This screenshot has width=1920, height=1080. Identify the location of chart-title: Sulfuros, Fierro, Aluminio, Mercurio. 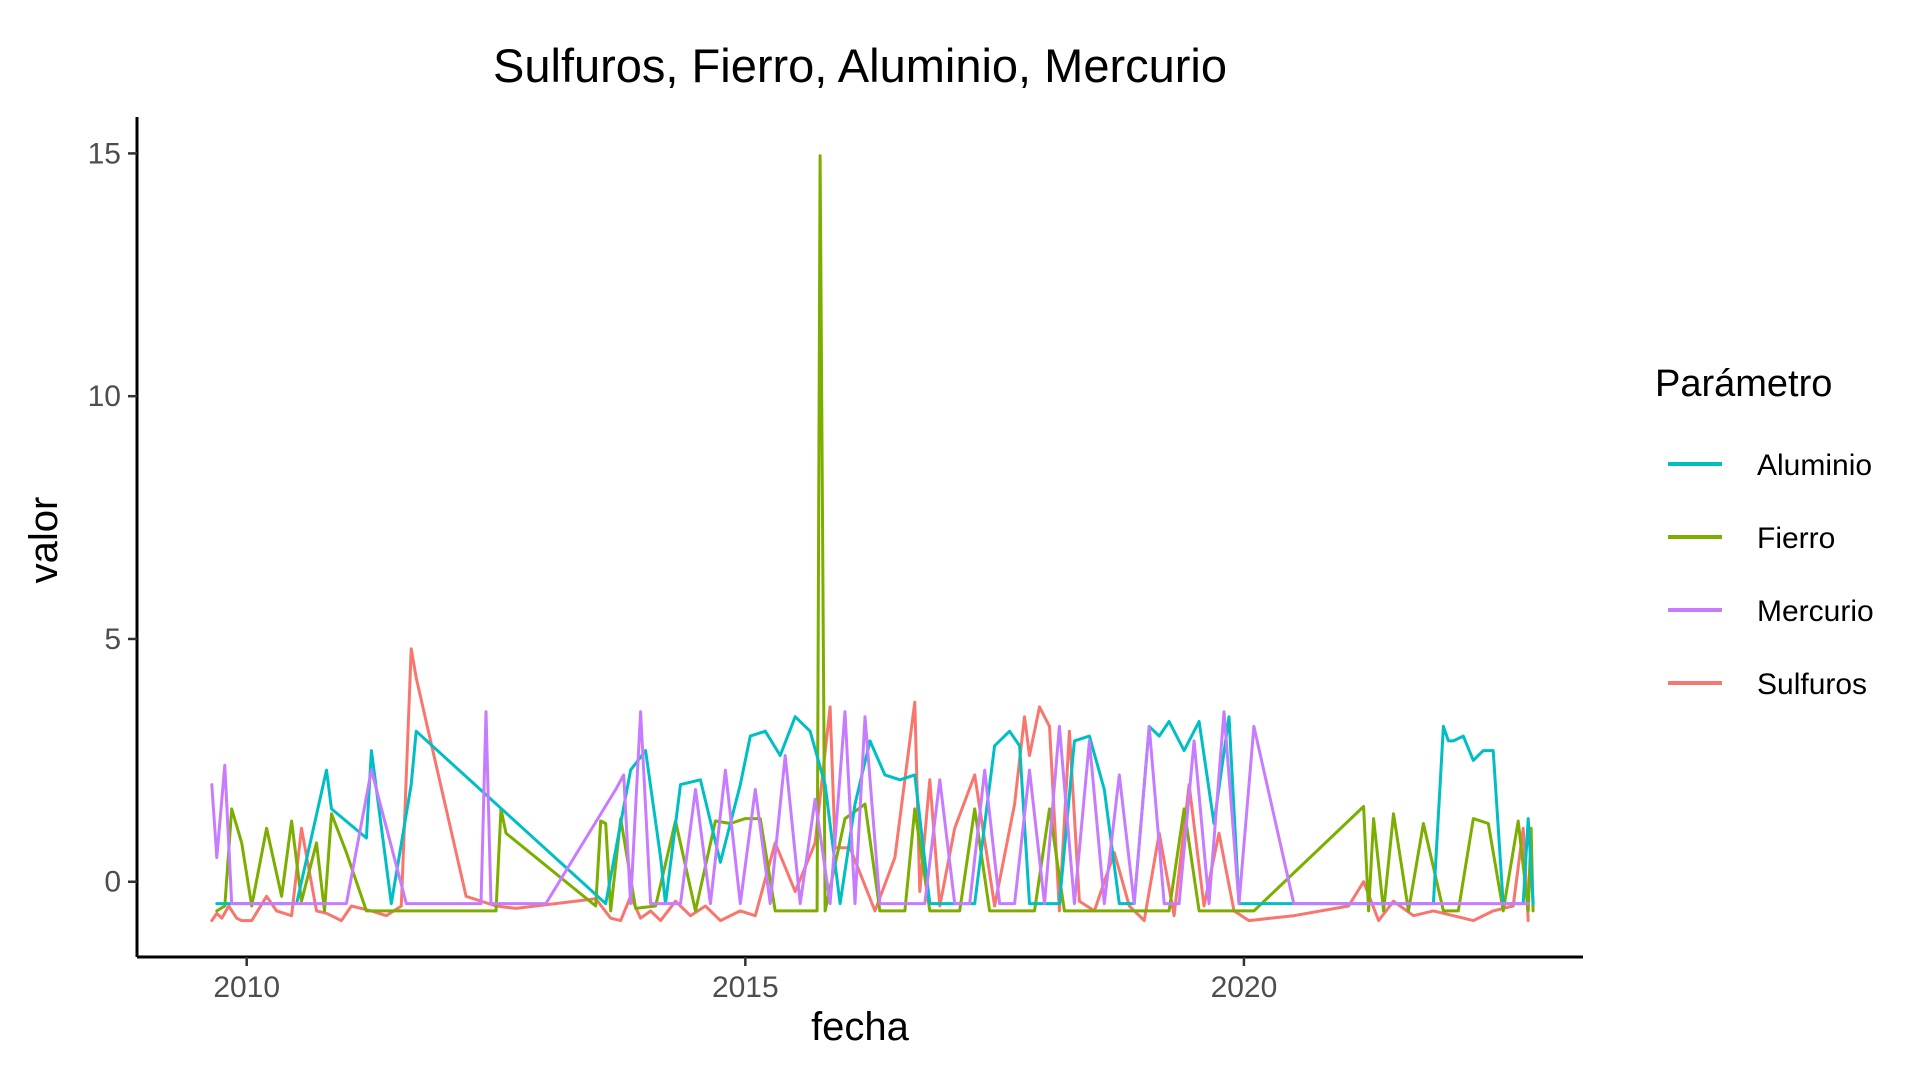
(860, 65).